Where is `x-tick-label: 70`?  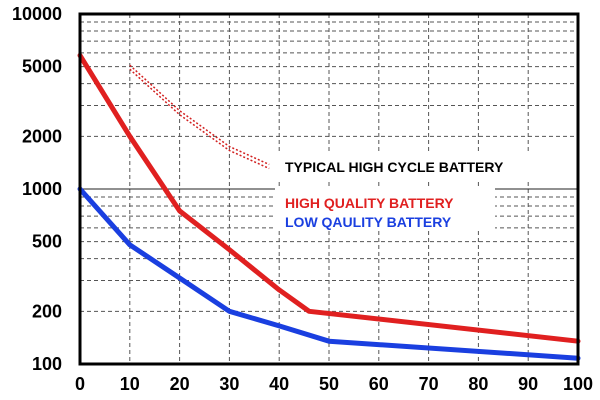
x-tick-label: 70 is located at coordinates (429, 384).